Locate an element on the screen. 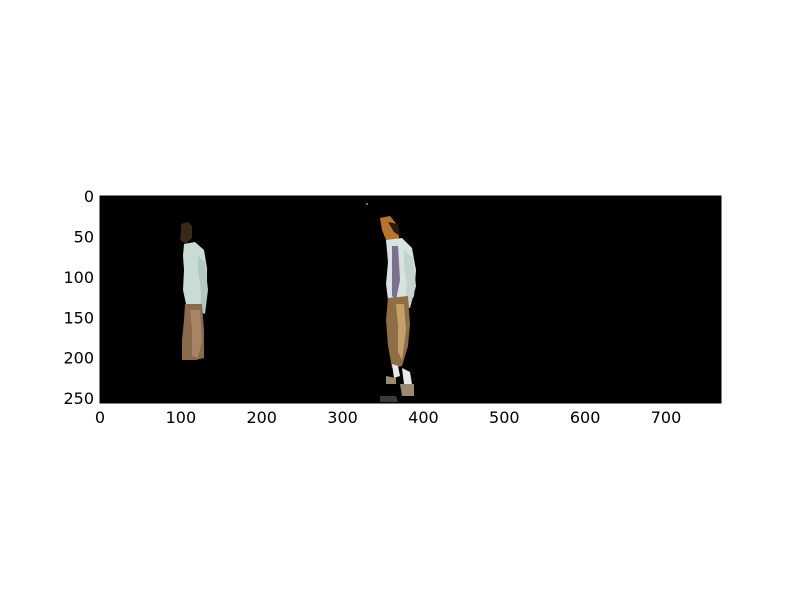 The height and width of the screenshot is (600, 800). x-tick-label: 300 is located at coordinates (342, 417).